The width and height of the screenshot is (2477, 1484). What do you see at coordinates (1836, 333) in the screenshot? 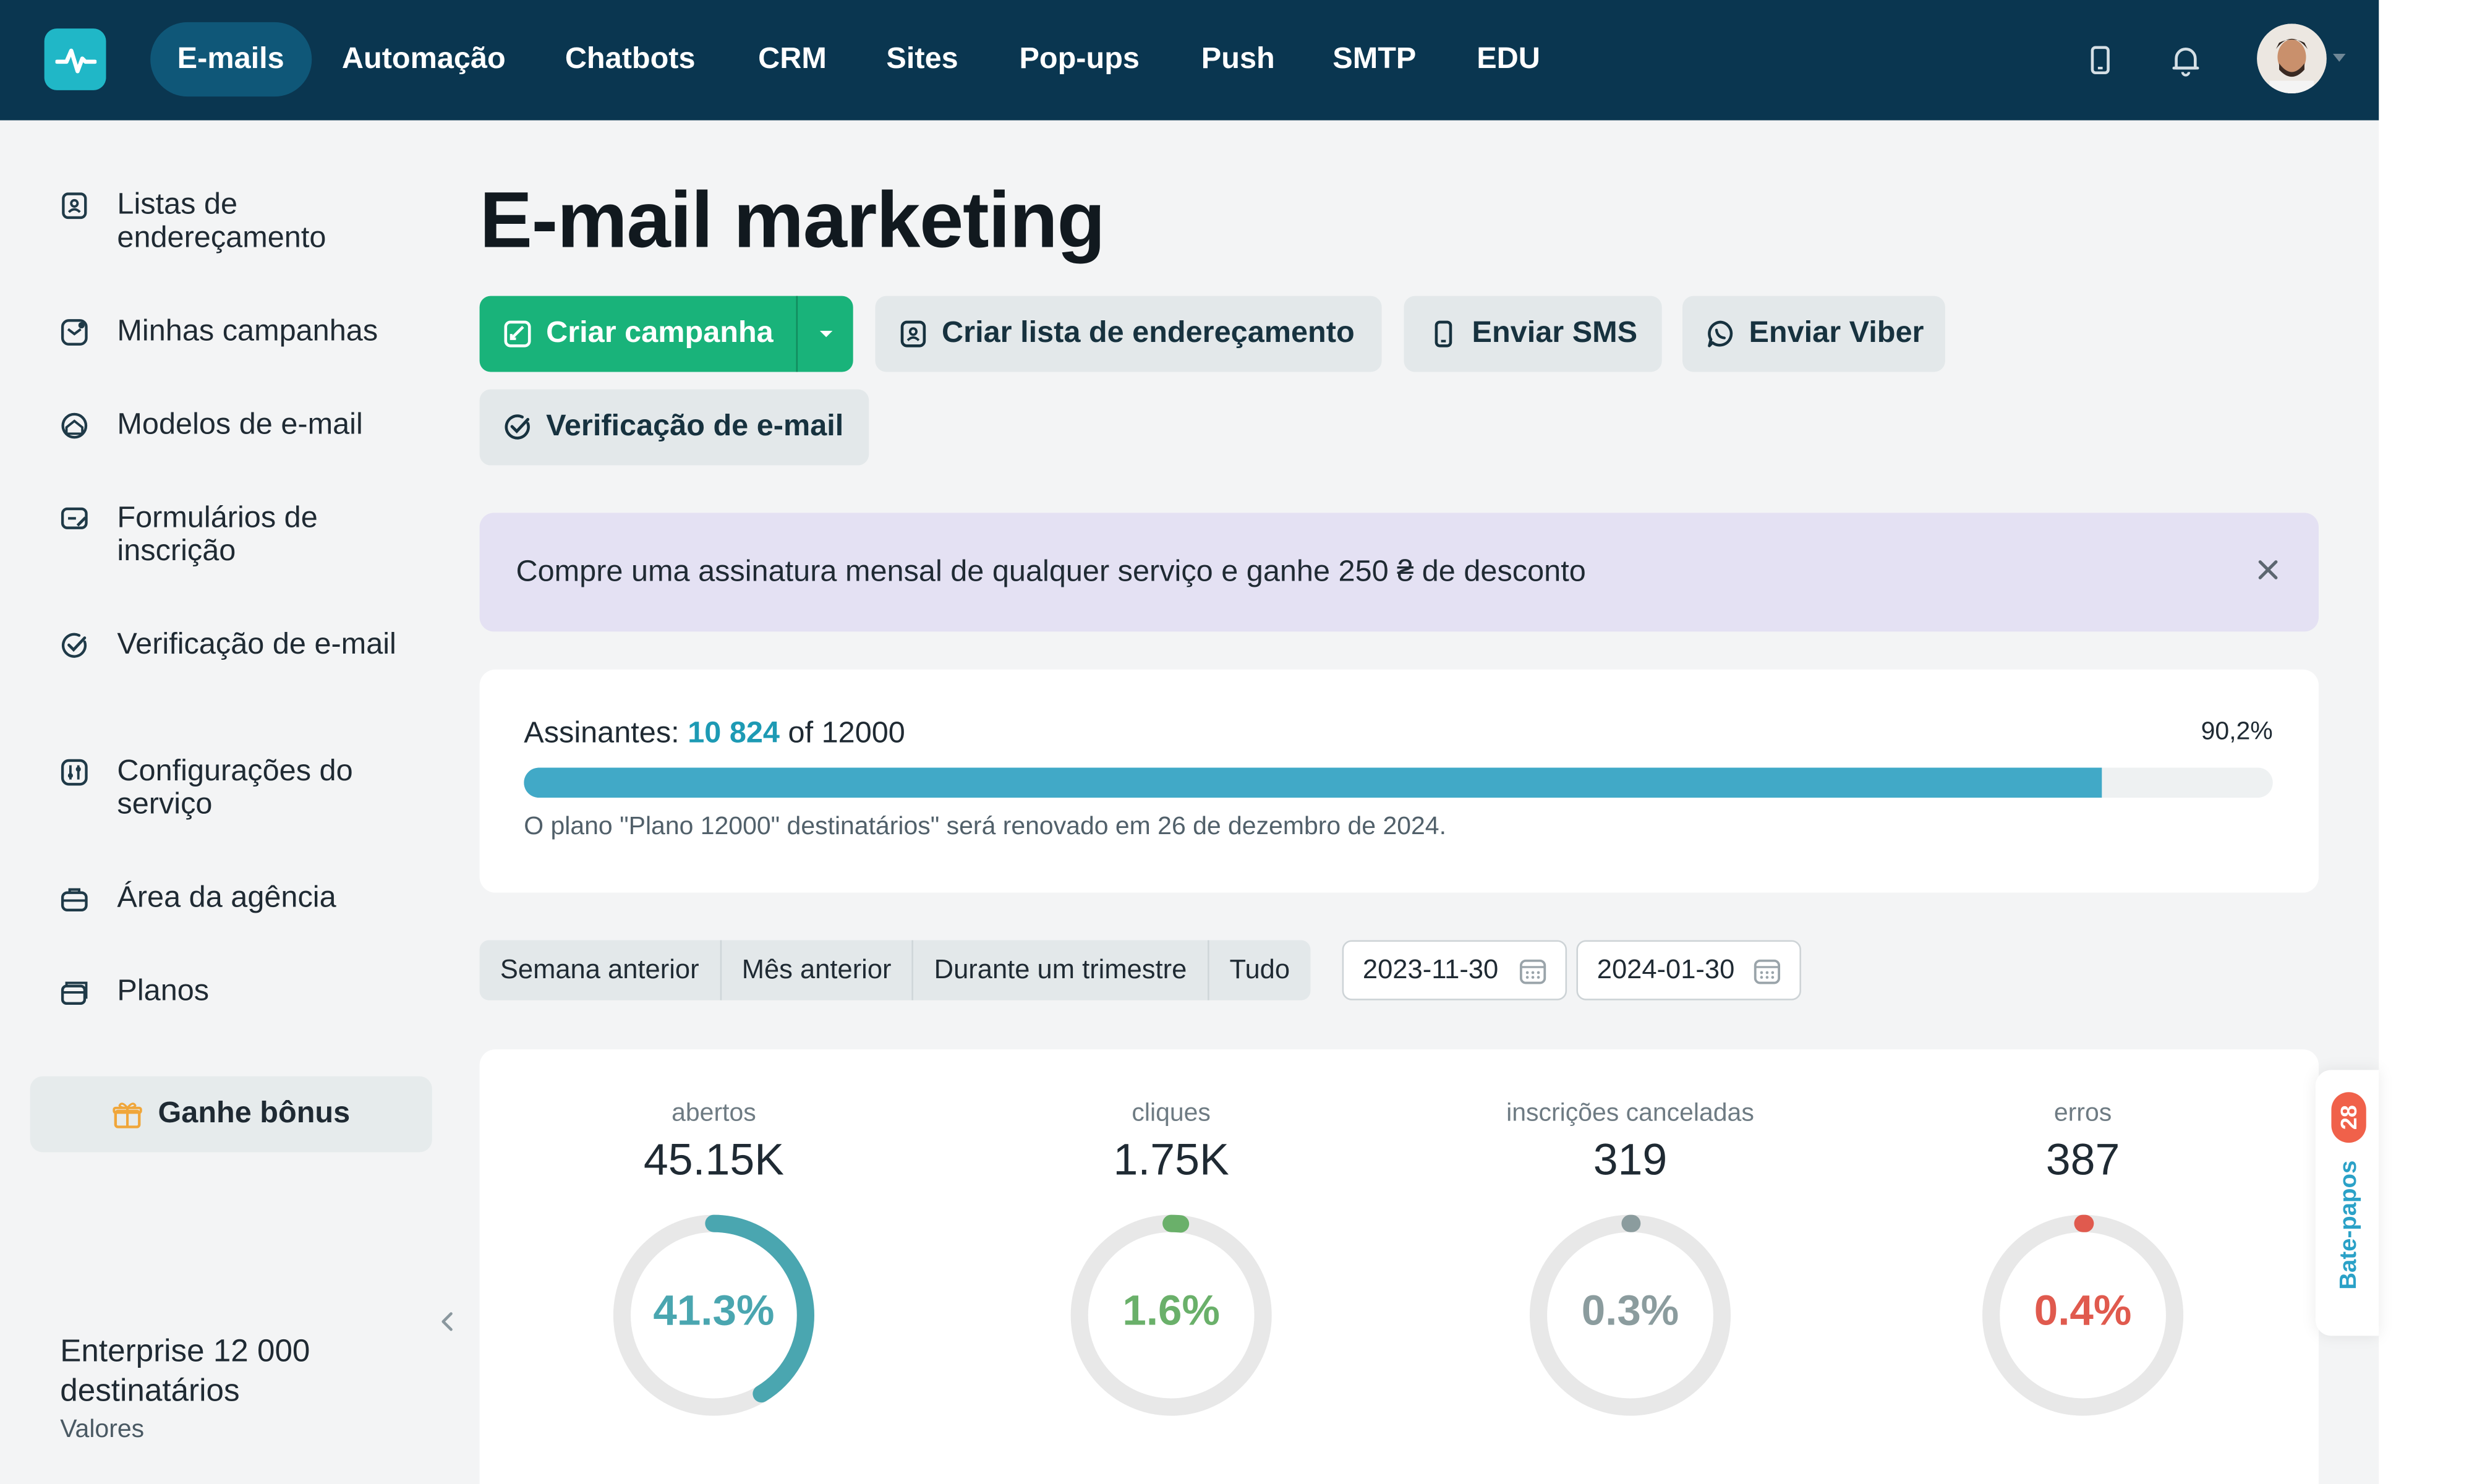
I see `send-viber-label: Enviar Viber` at bounding box center [1836, 333].